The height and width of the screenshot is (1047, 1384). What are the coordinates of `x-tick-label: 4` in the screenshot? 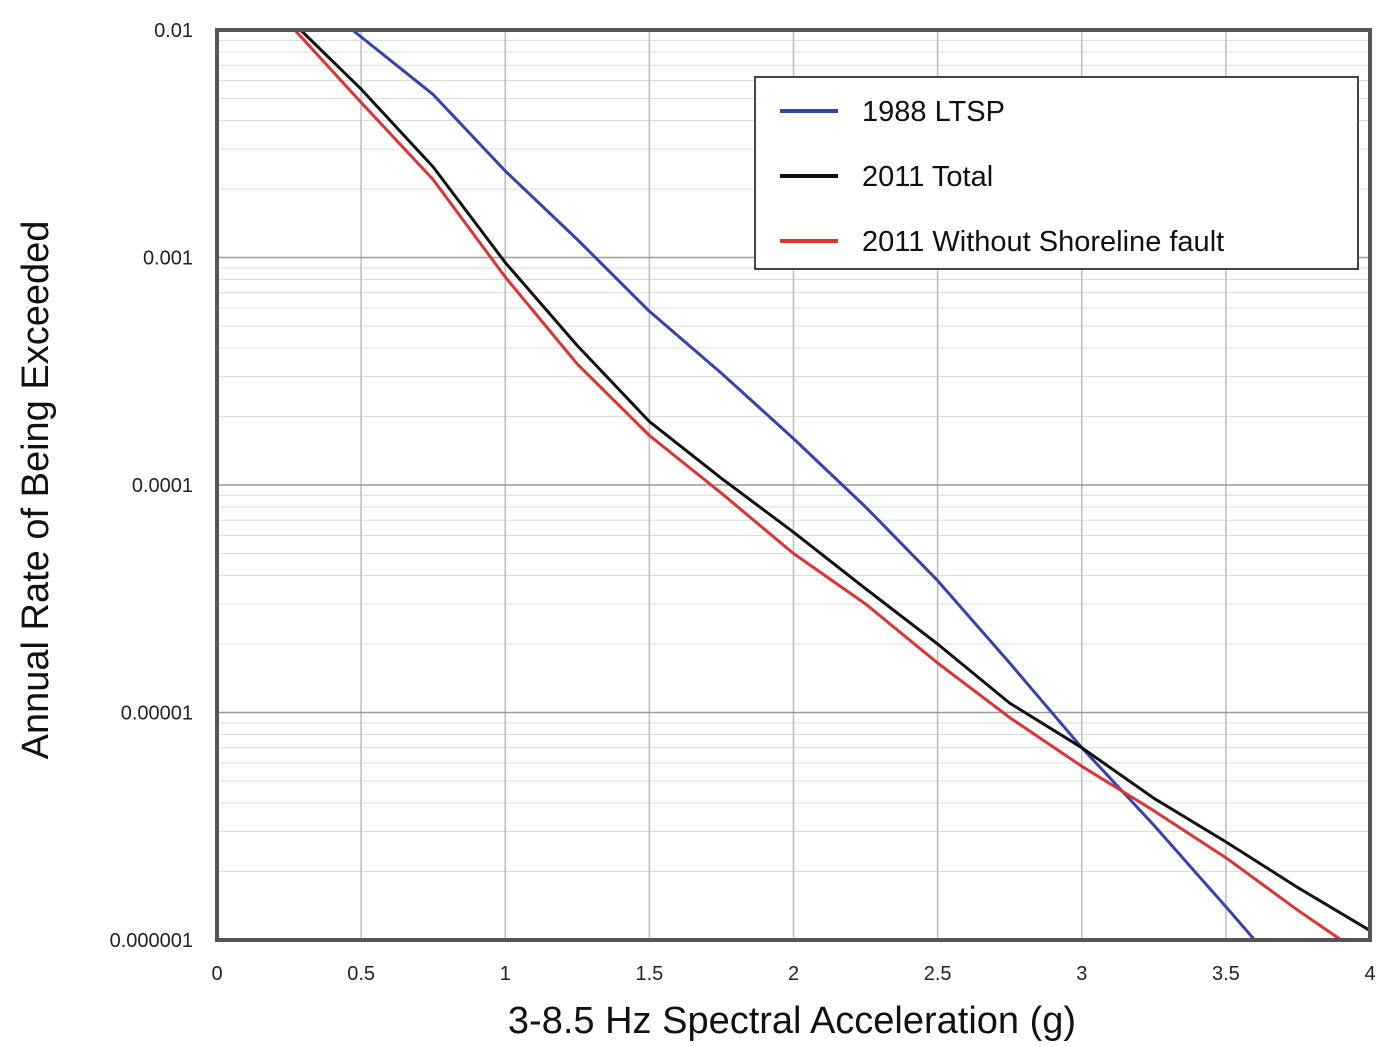 It's located at (1369, 974).